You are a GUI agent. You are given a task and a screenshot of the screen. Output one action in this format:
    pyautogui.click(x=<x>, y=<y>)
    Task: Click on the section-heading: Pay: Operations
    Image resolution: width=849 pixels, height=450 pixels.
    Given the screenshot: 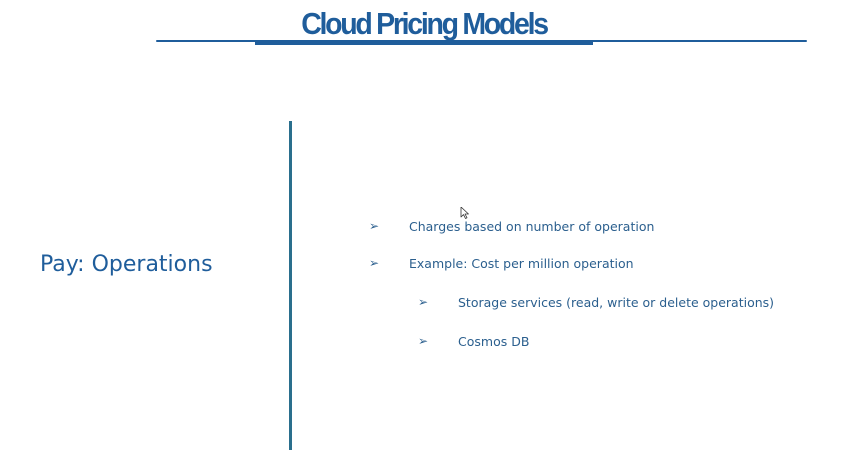 What is the action you would take?
    pyautogui.click(x=126, y=264)
    